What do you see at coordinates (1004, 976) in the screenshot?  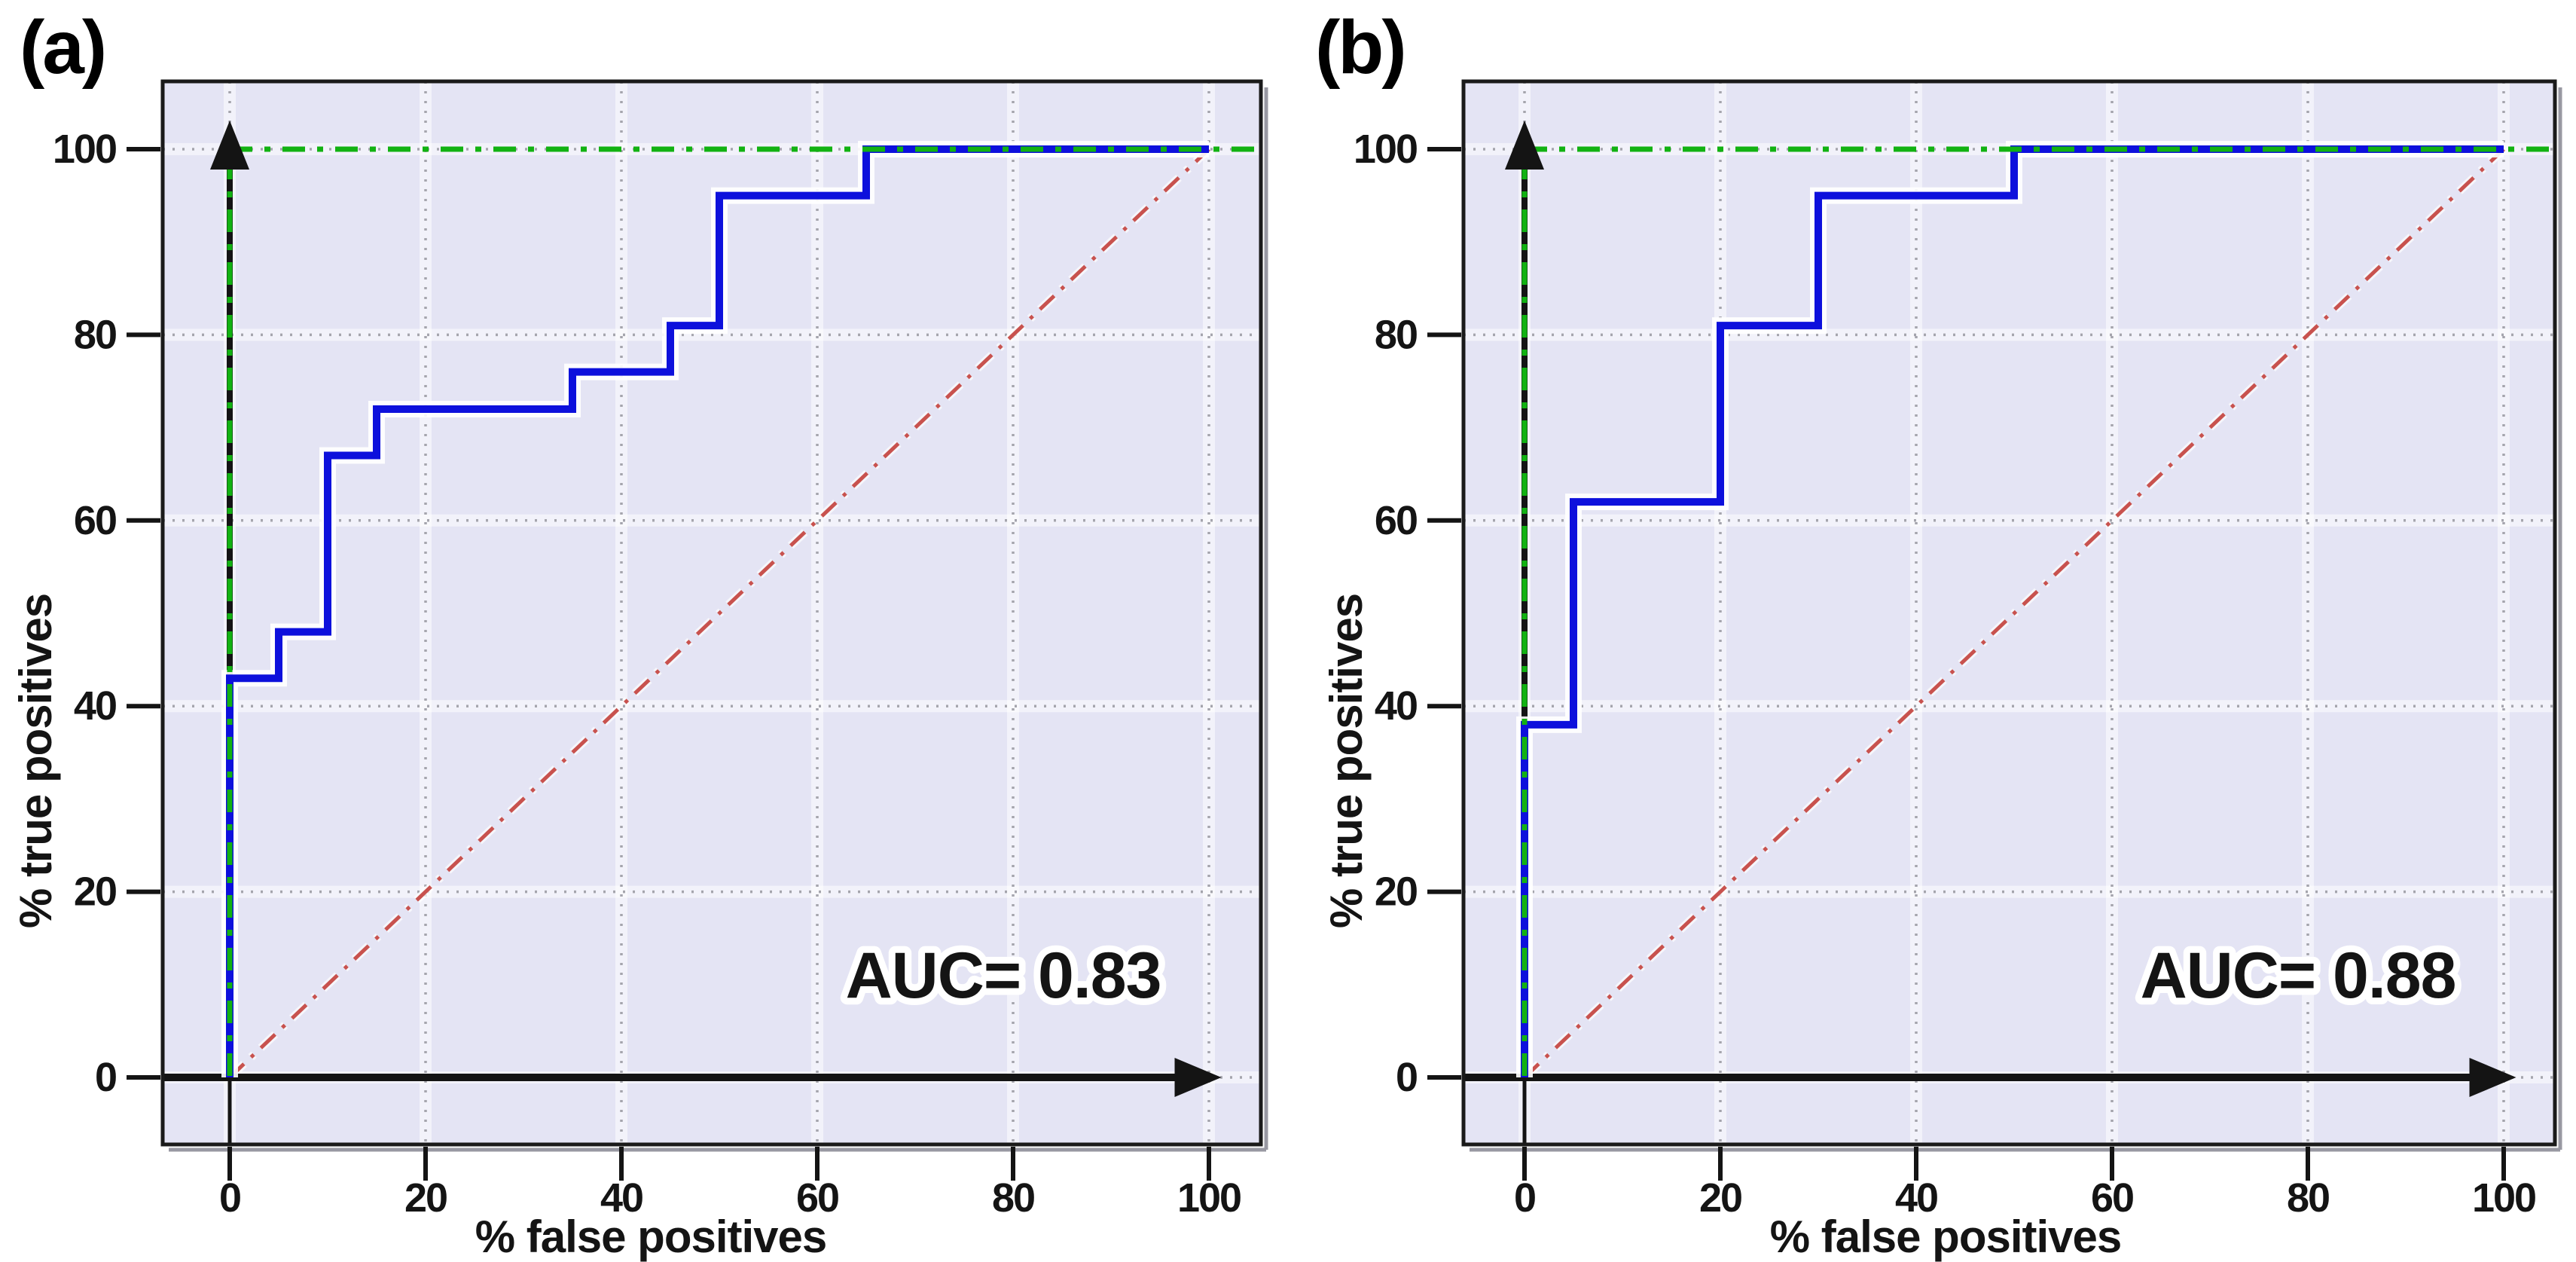 I see `auc-annotation: AUC= 0.83` at bounding box center [1004, 976].